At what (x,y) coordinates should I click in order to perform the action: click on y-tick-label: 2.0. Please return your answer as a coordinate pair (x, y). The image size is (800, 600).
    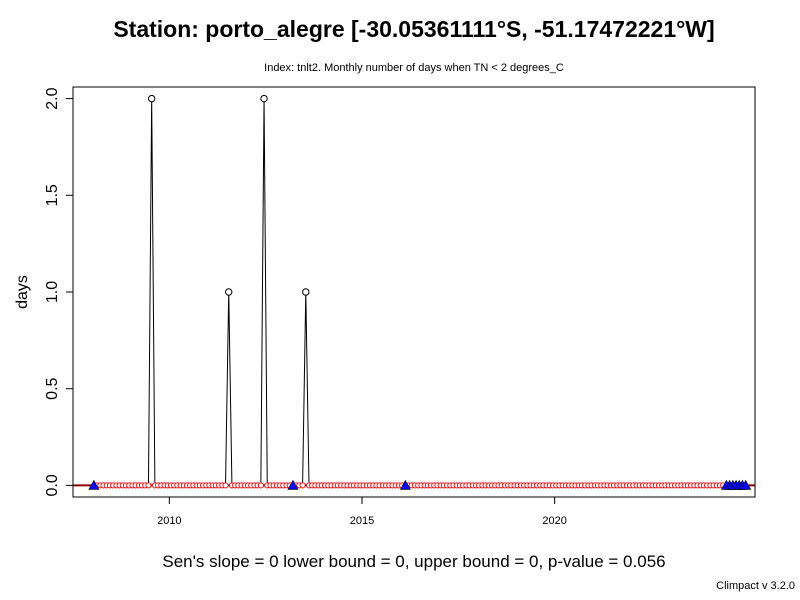
    Looking at the image, I should click on (52, 98).